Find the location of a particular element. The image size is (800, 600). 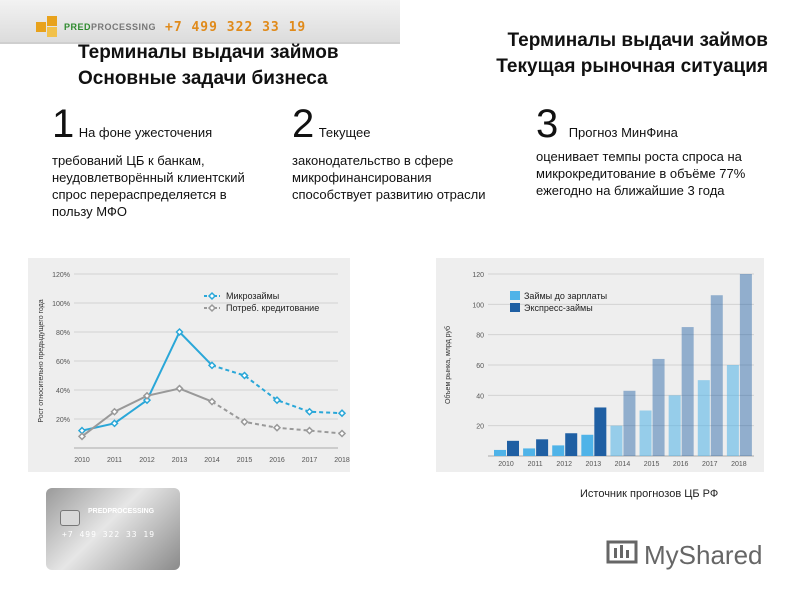

y-axis-label: Объем рынка, млрд руб is located at coordinates (448, 365).